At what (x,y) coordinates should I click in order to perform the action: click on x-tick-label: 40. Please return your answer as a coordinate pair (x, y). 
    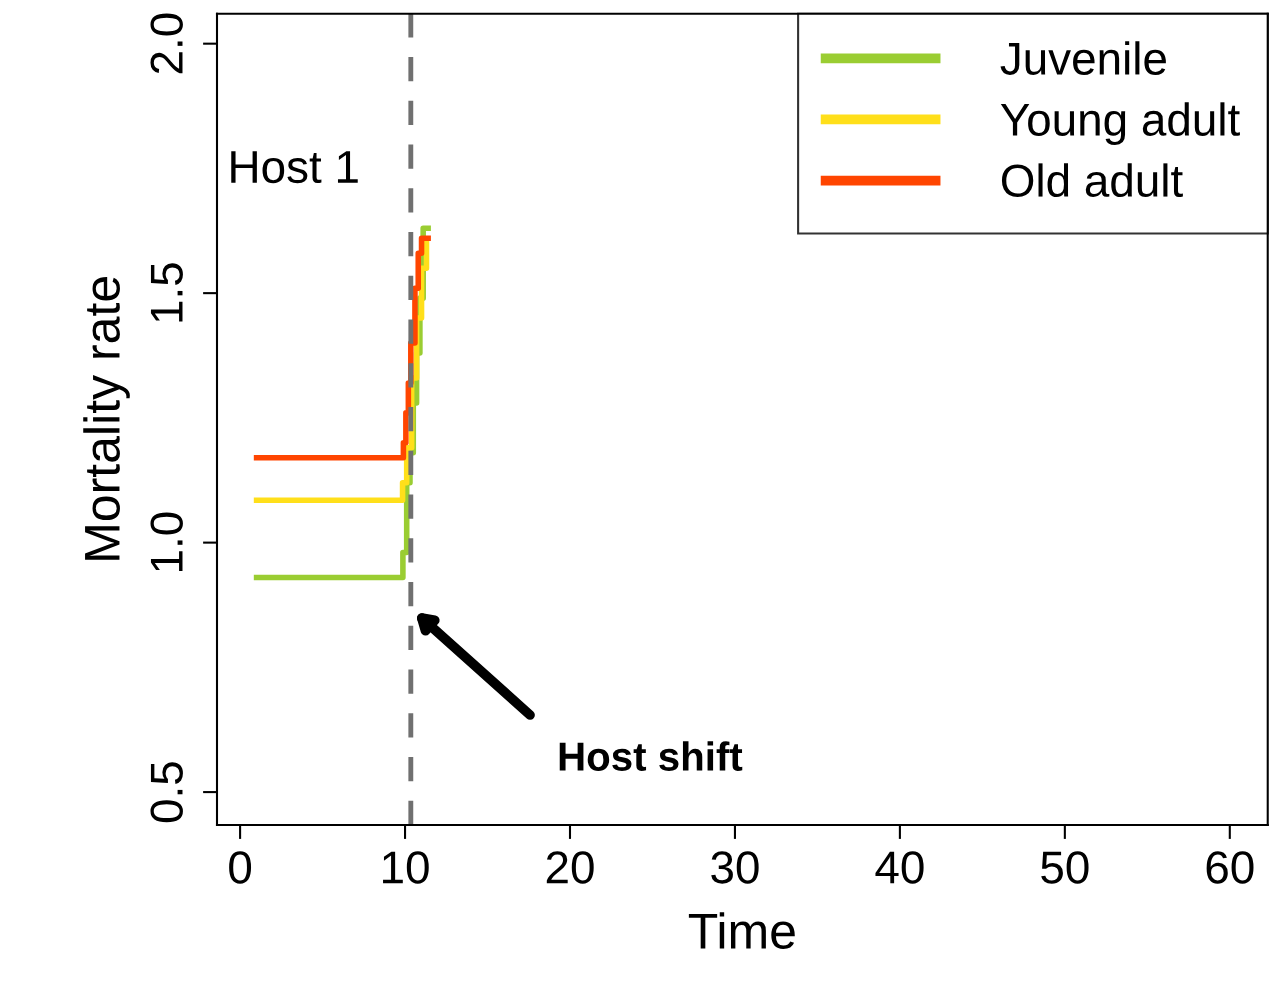
    Looking at the image, I should click on (899, 867).